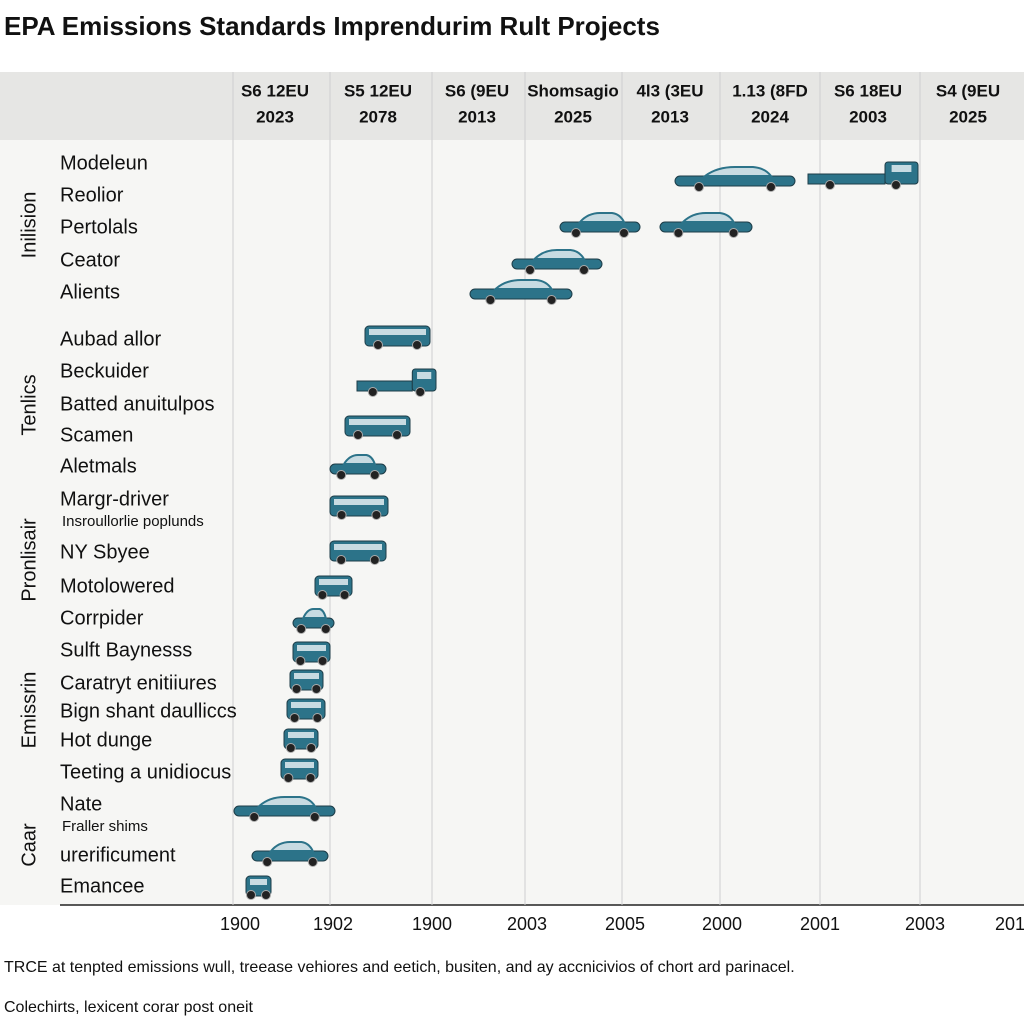 This screenshot has width=1024, height=1029. I want to click on footnote: Colechirts, lexicent corar post oneit, so click(129, 1007).